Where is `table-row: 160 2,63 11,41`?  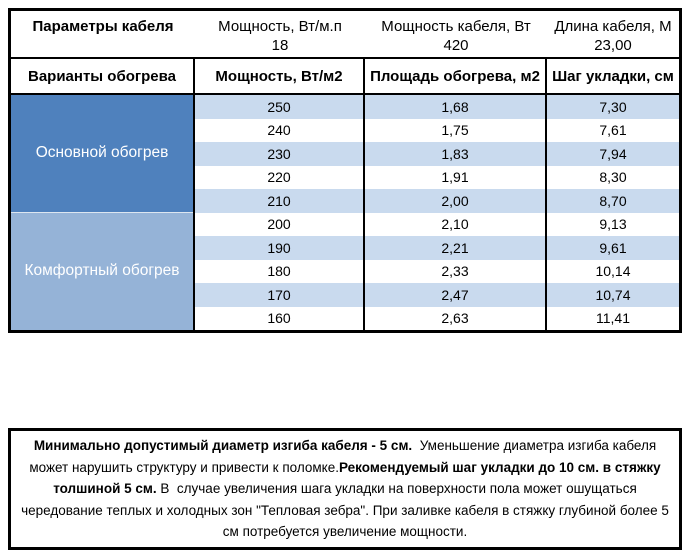
table-row: 160 2,63 11,41 is located at coordinates (437, 318).